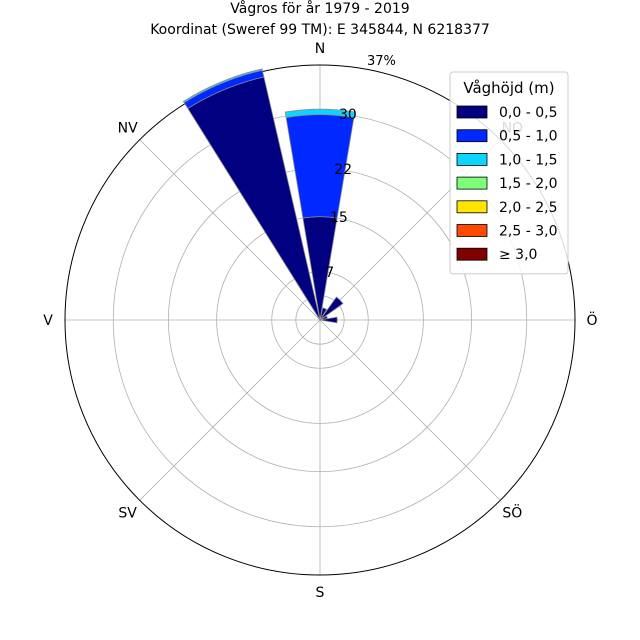  I want to click on legend-entry: 1,5 - 2,0, so click(528, 184).